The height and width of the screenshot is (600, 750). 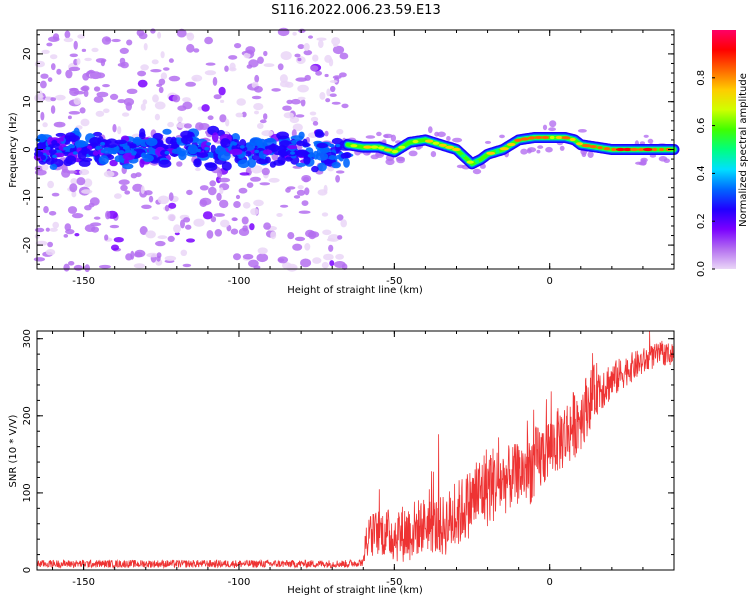 What do you see at coordinates (27, 54) in the screenshot?
I see `y-tick-label: 20` at bounding box center [27, 54].